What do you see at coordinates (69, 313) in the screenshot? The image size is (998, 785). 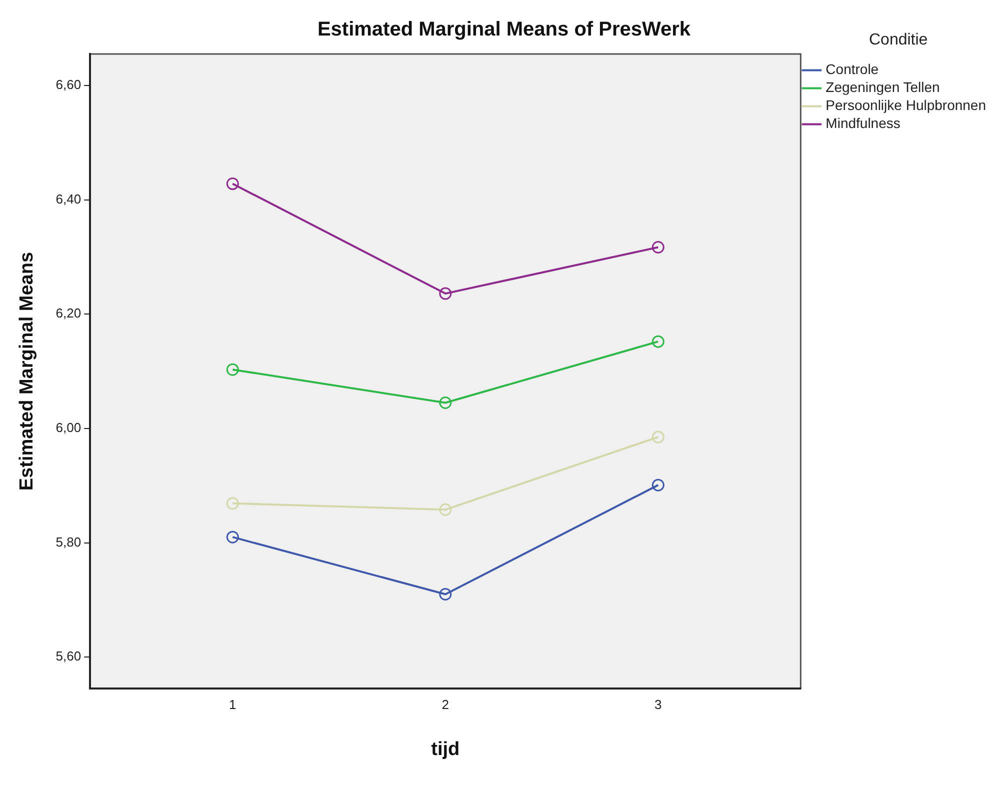 I see `y-tick-label: 6,20` at bounding box center [69, 313].